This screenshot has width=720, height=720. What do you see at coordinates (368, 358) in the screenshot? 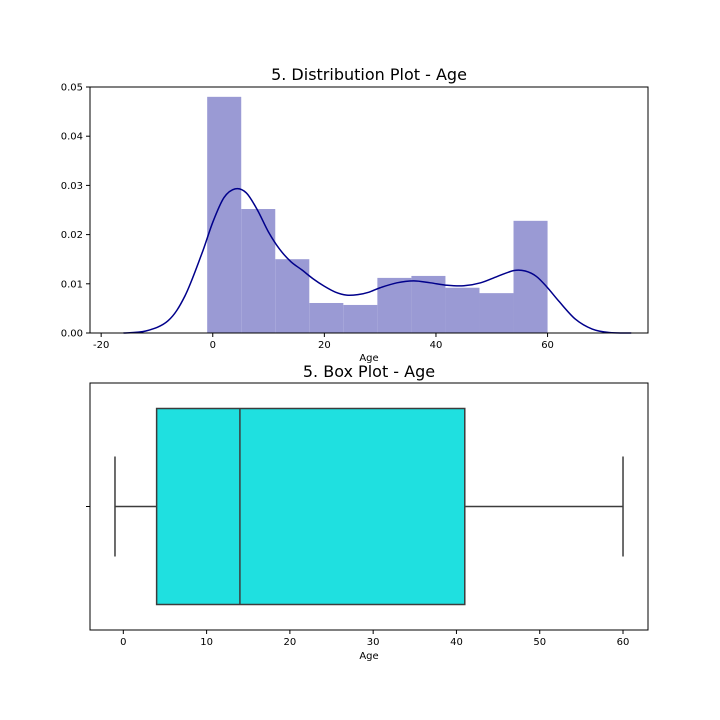
I see `distribution-x-axis-label: Age` at bounding box center [368, 358].